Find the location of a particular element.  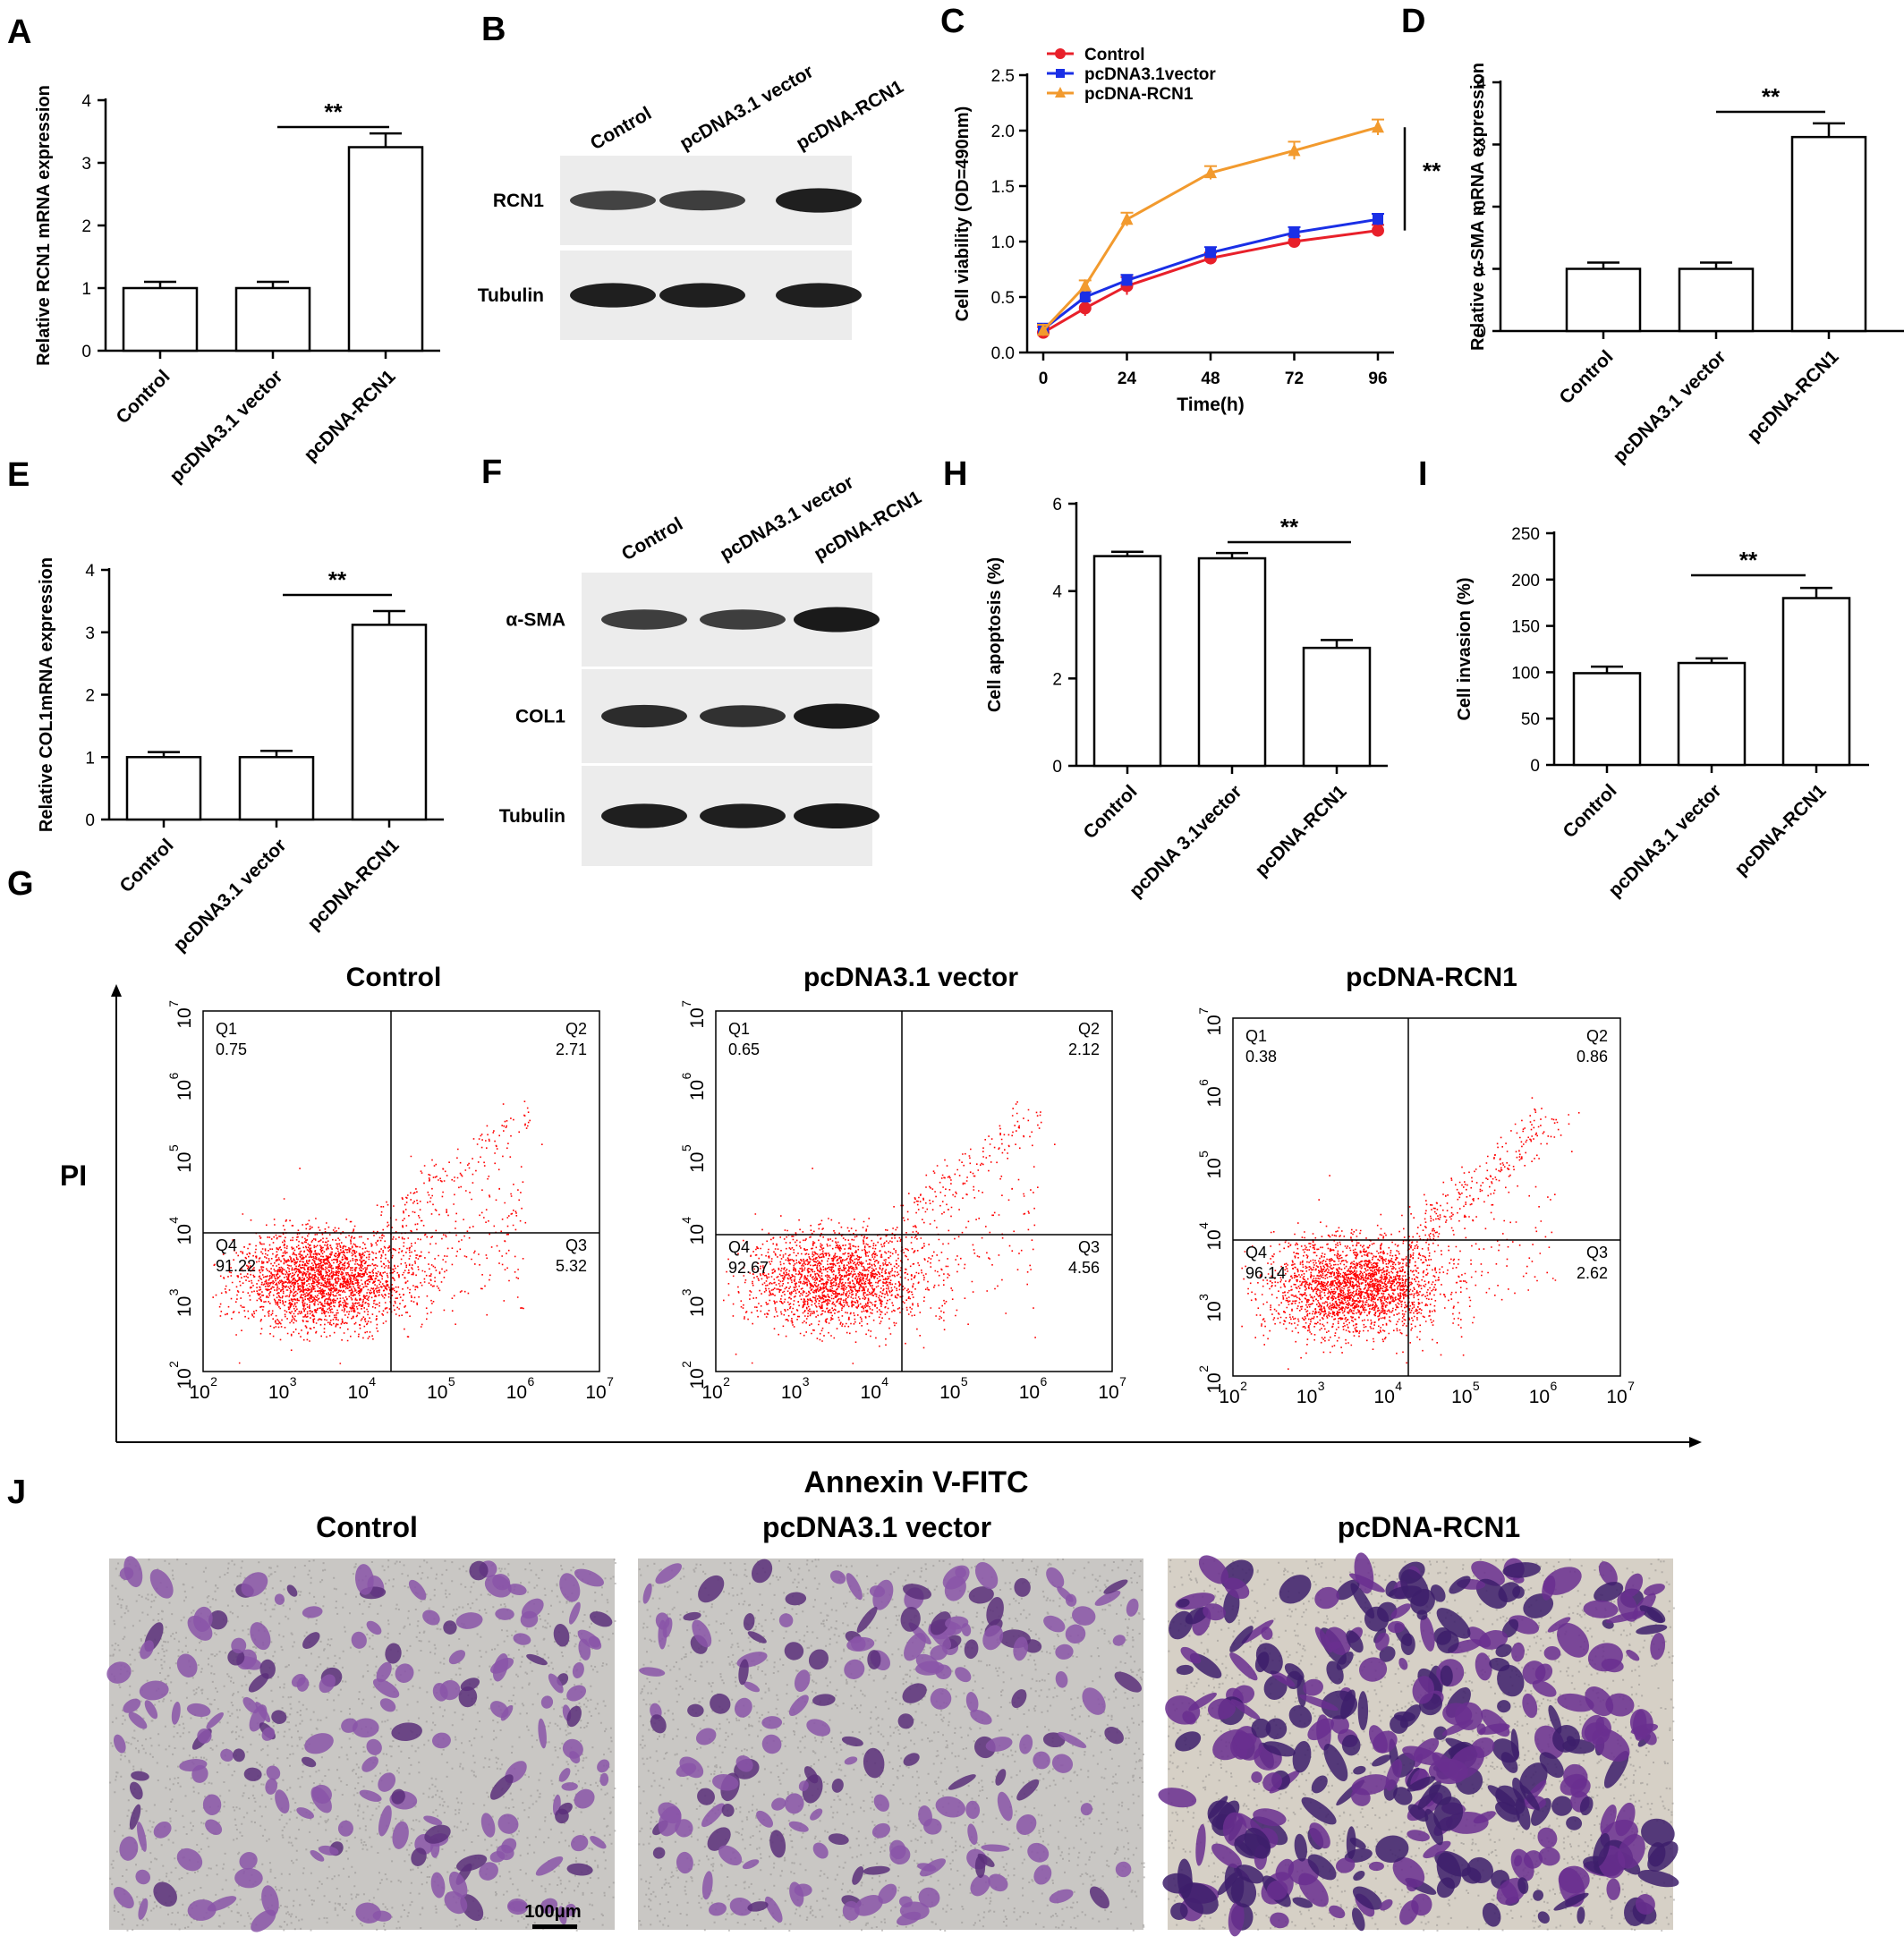

x-axis-arrowhead is located at coordinates (1695, 1442).